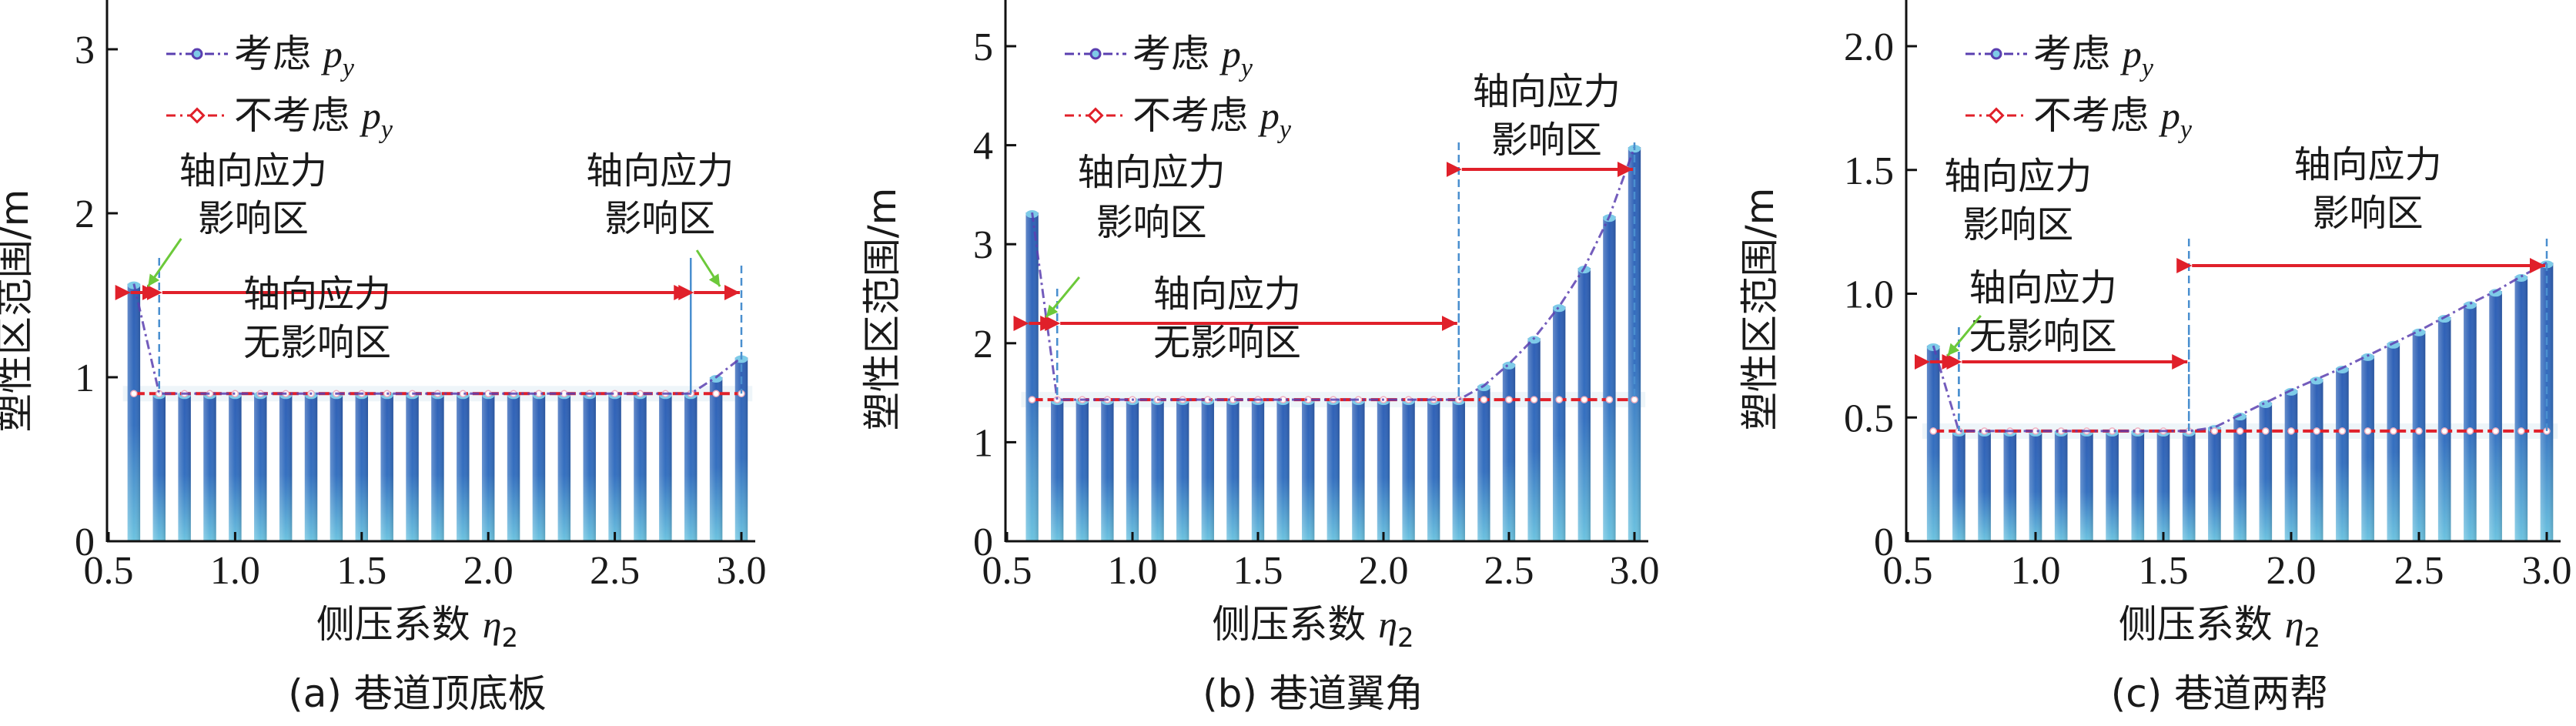  Describe the element at coordinates (983, 245) in the screenshot. I see `y-tick-label: 3` at that location.